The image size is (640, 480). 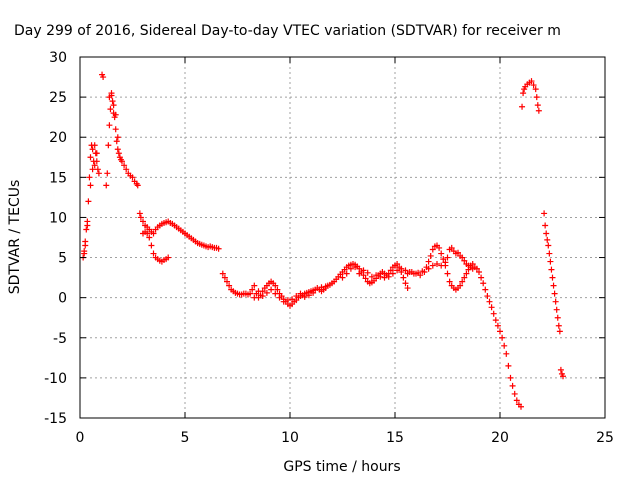 I want to click on x-tick-label: 5, so click(x=185, y=438).